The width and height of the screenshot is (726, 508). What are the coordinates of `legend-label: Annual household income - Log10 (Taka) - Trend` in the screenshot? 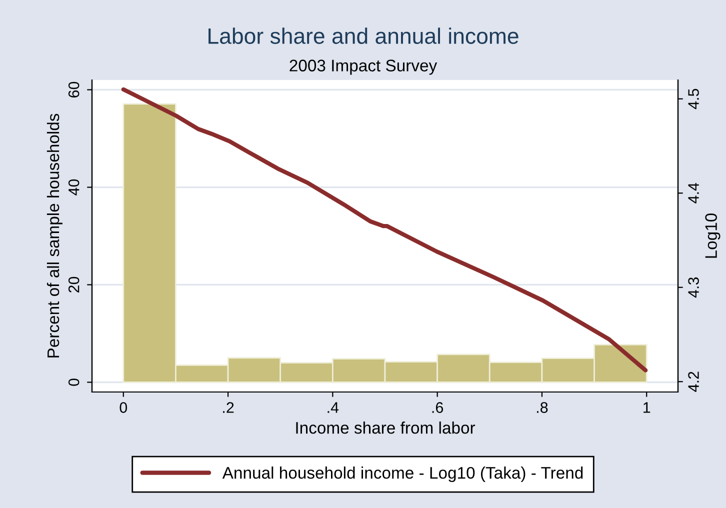 It's located at (402, 474).